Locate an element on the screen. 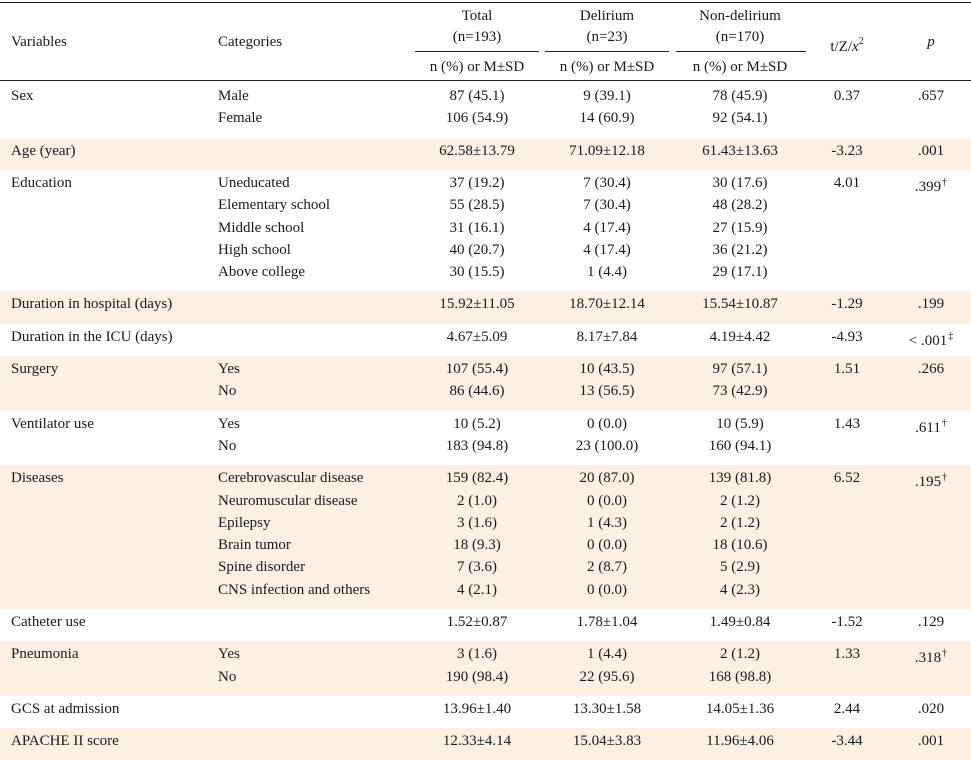  cell-nondelirium: 139 (81.8) is located at coordinates (740, 478).